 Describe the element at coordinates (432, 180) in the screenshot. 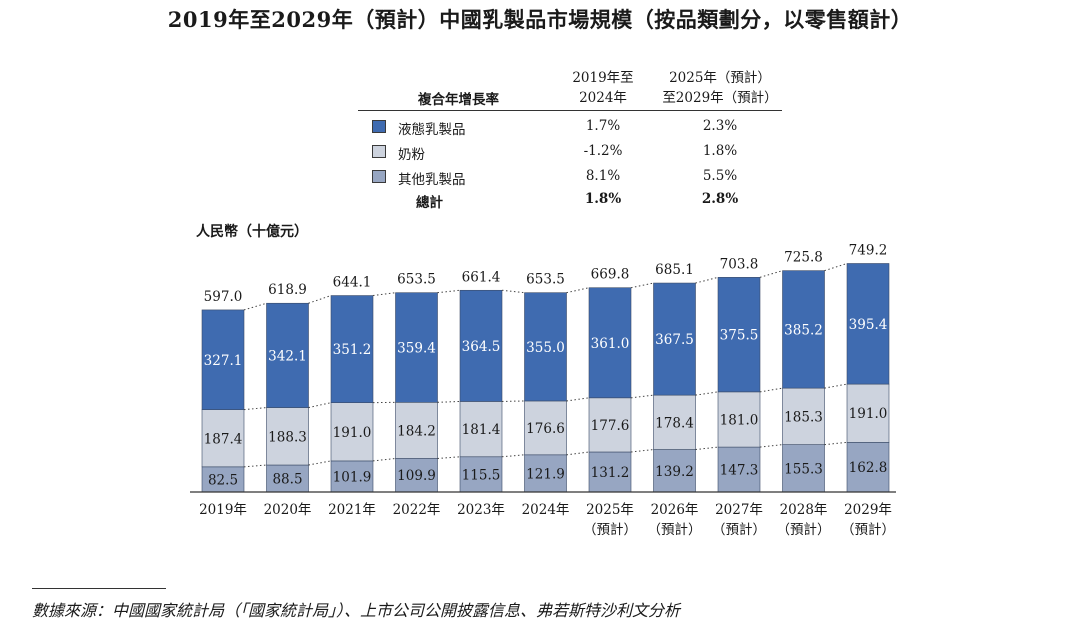

I see `legend-label-other: 其他乳製品` at that location.